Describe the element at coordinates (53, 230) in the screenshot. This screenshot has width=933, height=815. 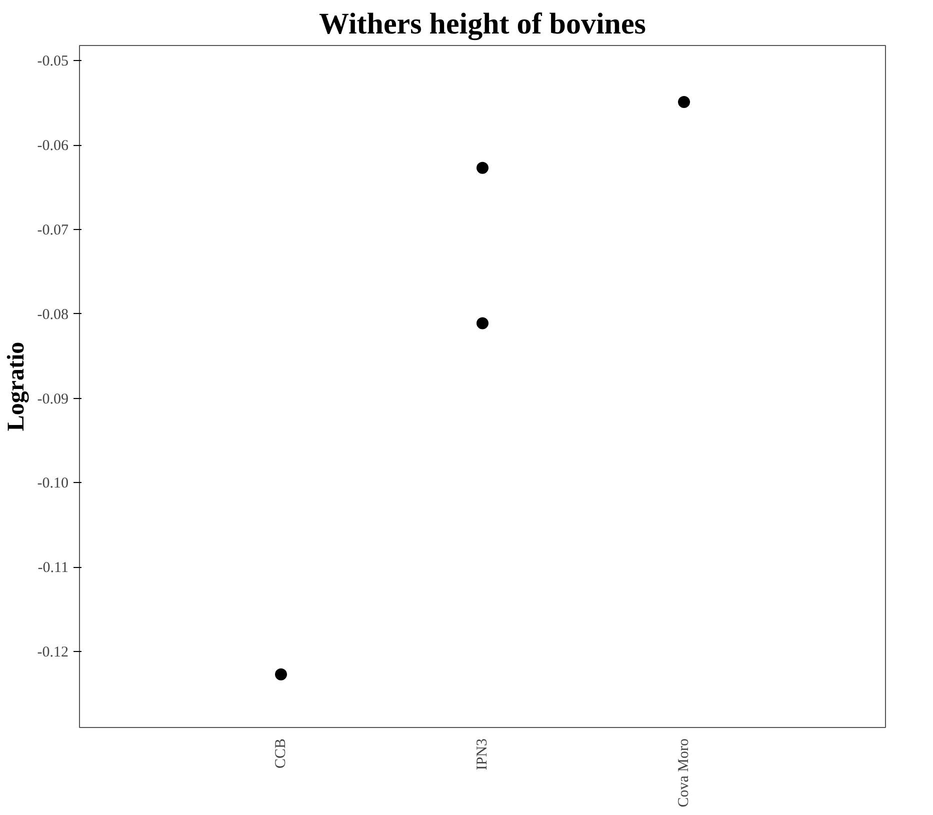
I see `y-tick-label: -0.07` at that location.